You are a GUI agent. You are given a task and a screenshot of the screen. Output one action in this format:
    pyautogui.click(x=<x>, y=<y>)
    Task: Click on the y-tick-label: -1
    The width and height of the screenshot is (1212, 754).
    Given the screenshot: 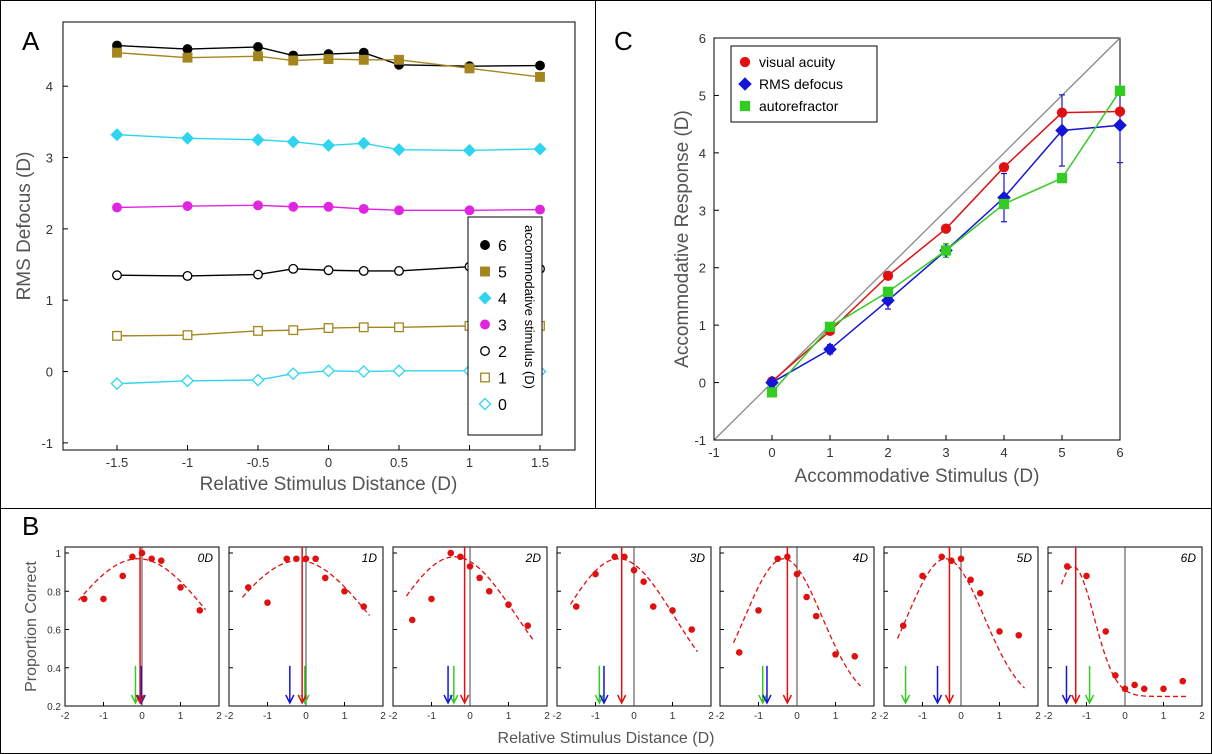 What is the action you would take?
    pyautogui.click(x=47, y=443)
    